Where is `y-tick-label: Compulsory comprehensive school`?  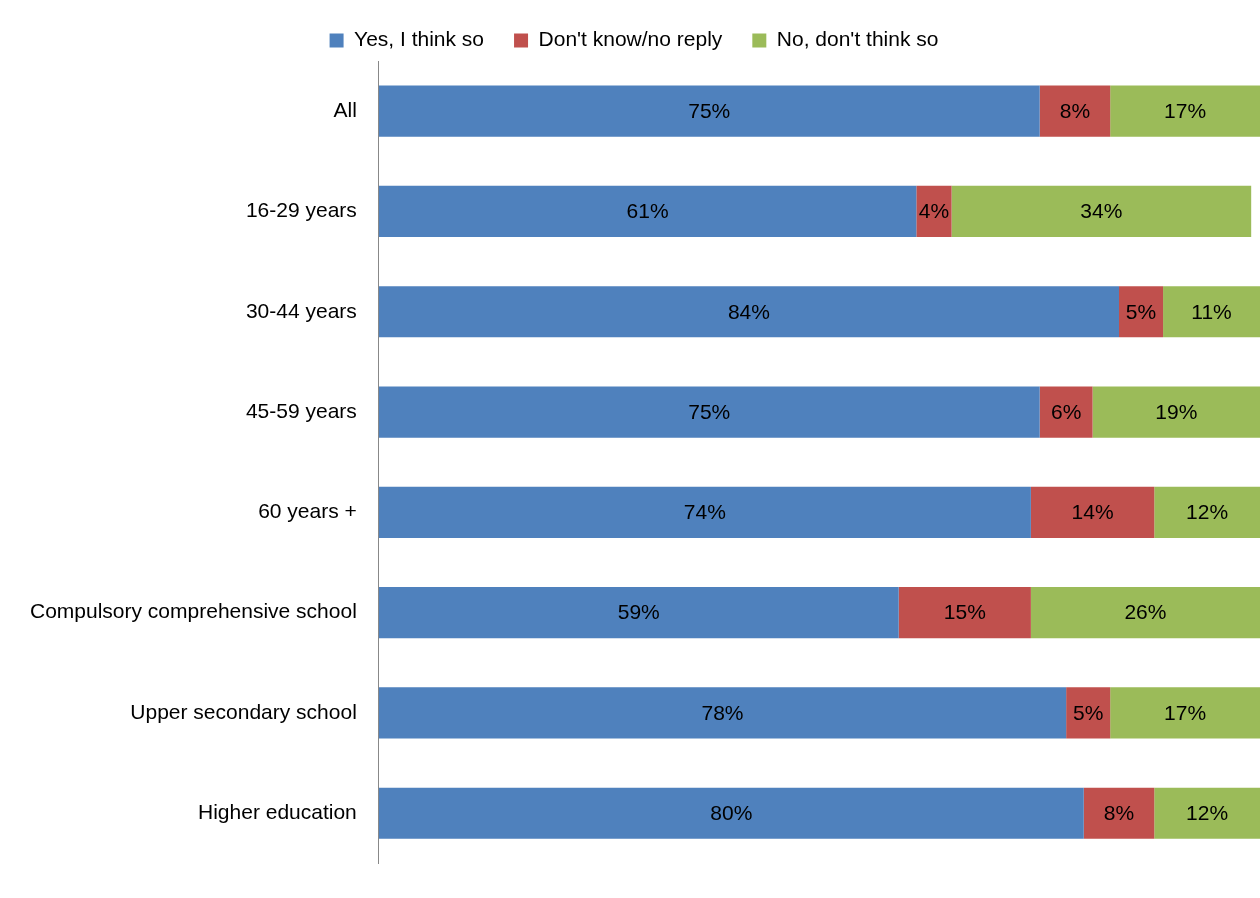 y-tick-label: Compulsory comprehensive school is located at coordinates (193, 611).